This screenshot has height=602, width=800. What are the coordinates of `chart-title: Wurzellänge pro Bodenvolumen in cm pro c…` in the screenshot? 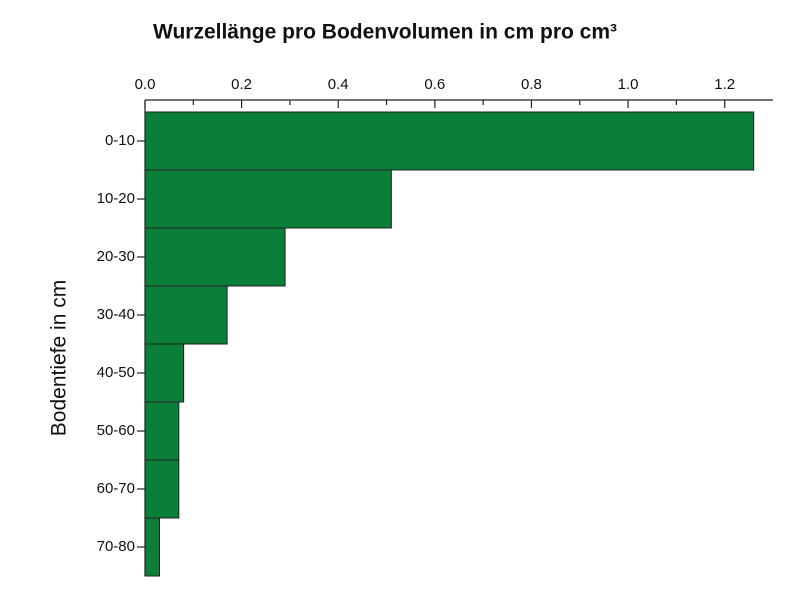 It's located at (385, 32).